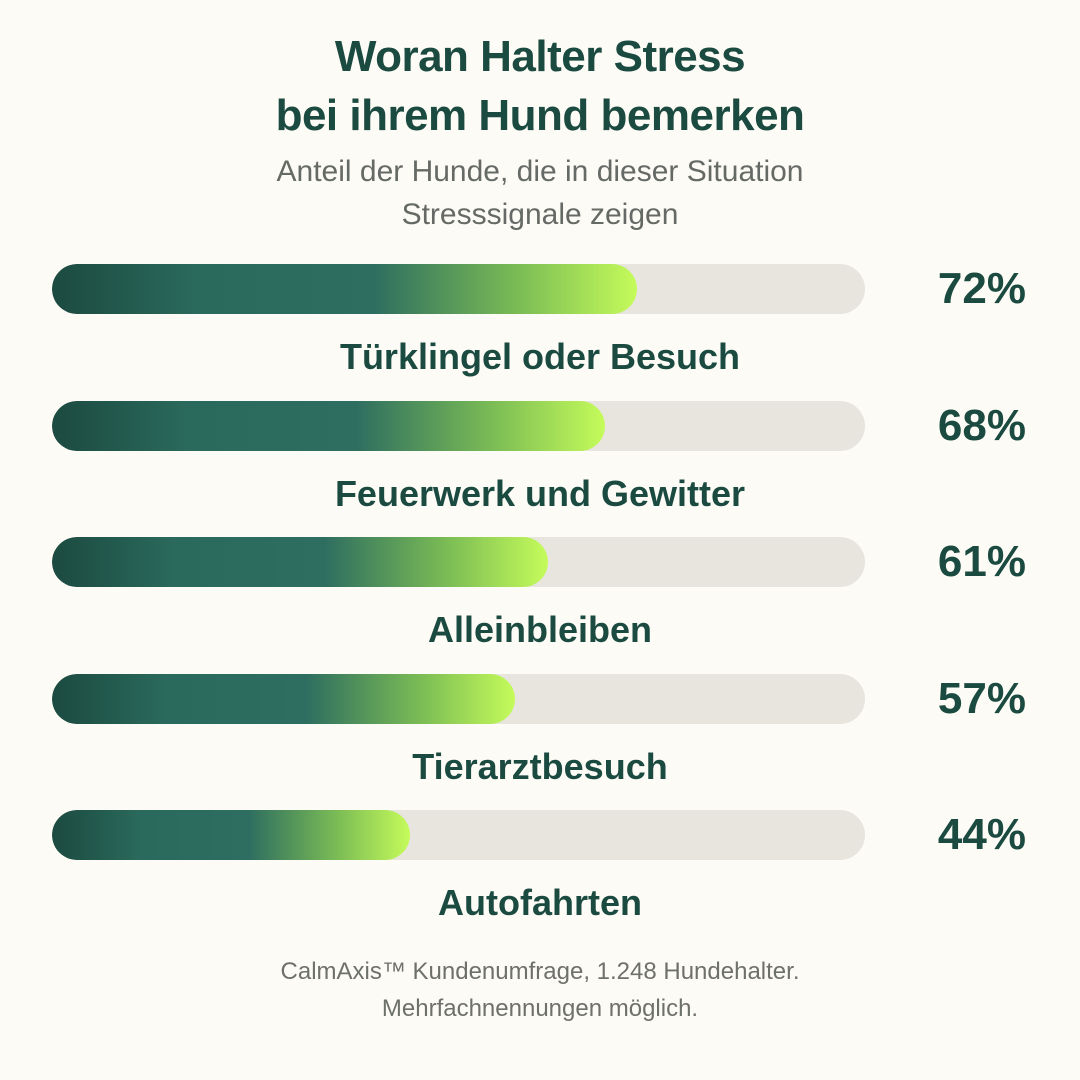 This screenshot has width=1080, height=1080. What do you see at coordinates (540, 902) in the screenshot?
I see `category-label: Autofahrten` at bounding box center [540, 902].